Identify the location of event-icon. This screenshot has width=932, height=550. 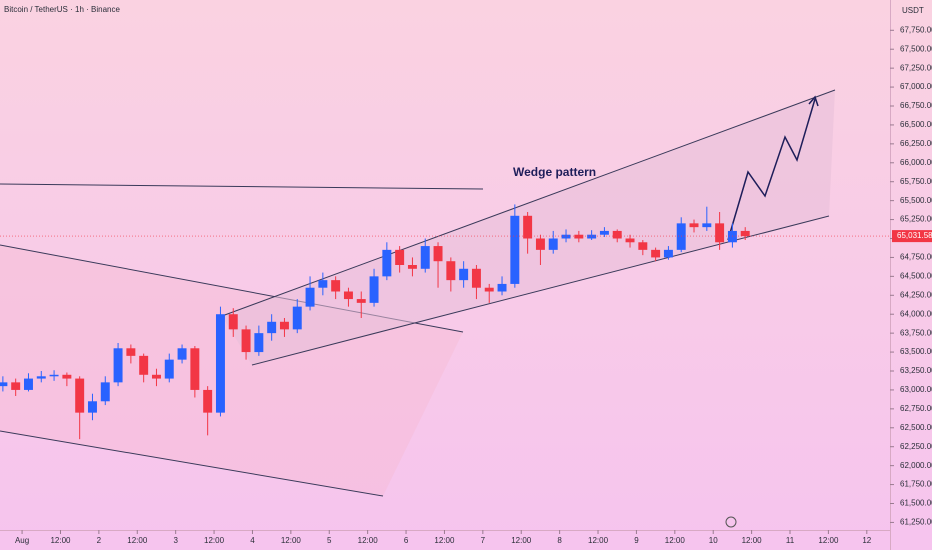
(731, 522).